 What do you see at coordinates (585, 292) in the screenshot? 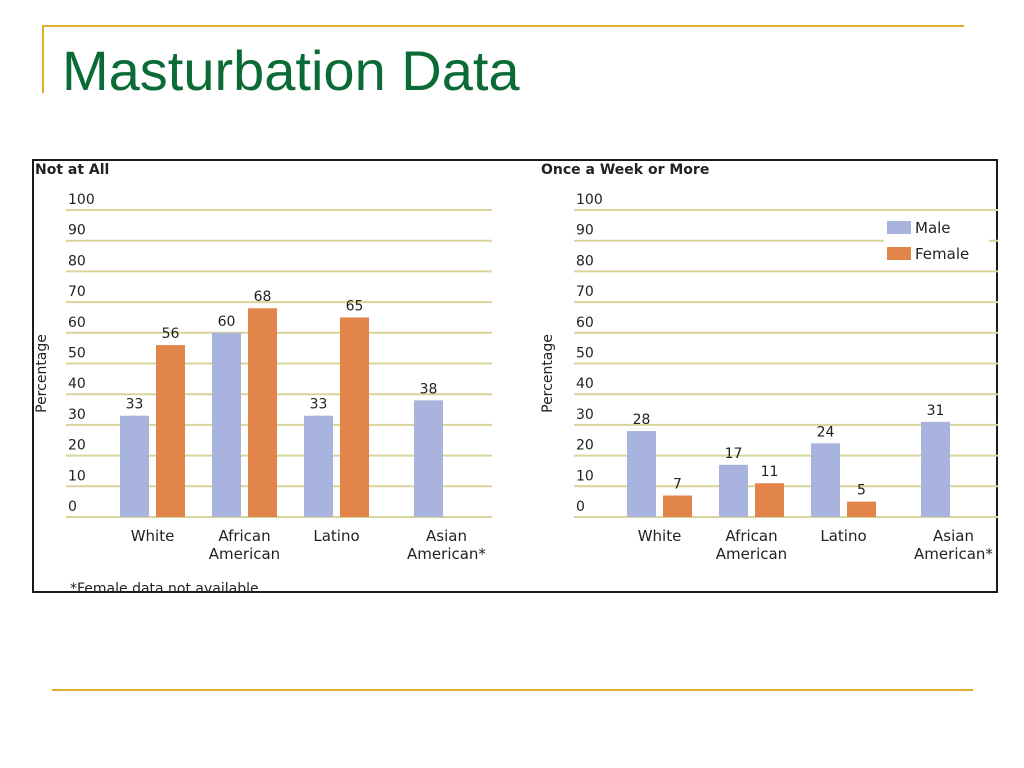
I see `y-tick-label-1-70: 70` at bounding box center [585, 292].